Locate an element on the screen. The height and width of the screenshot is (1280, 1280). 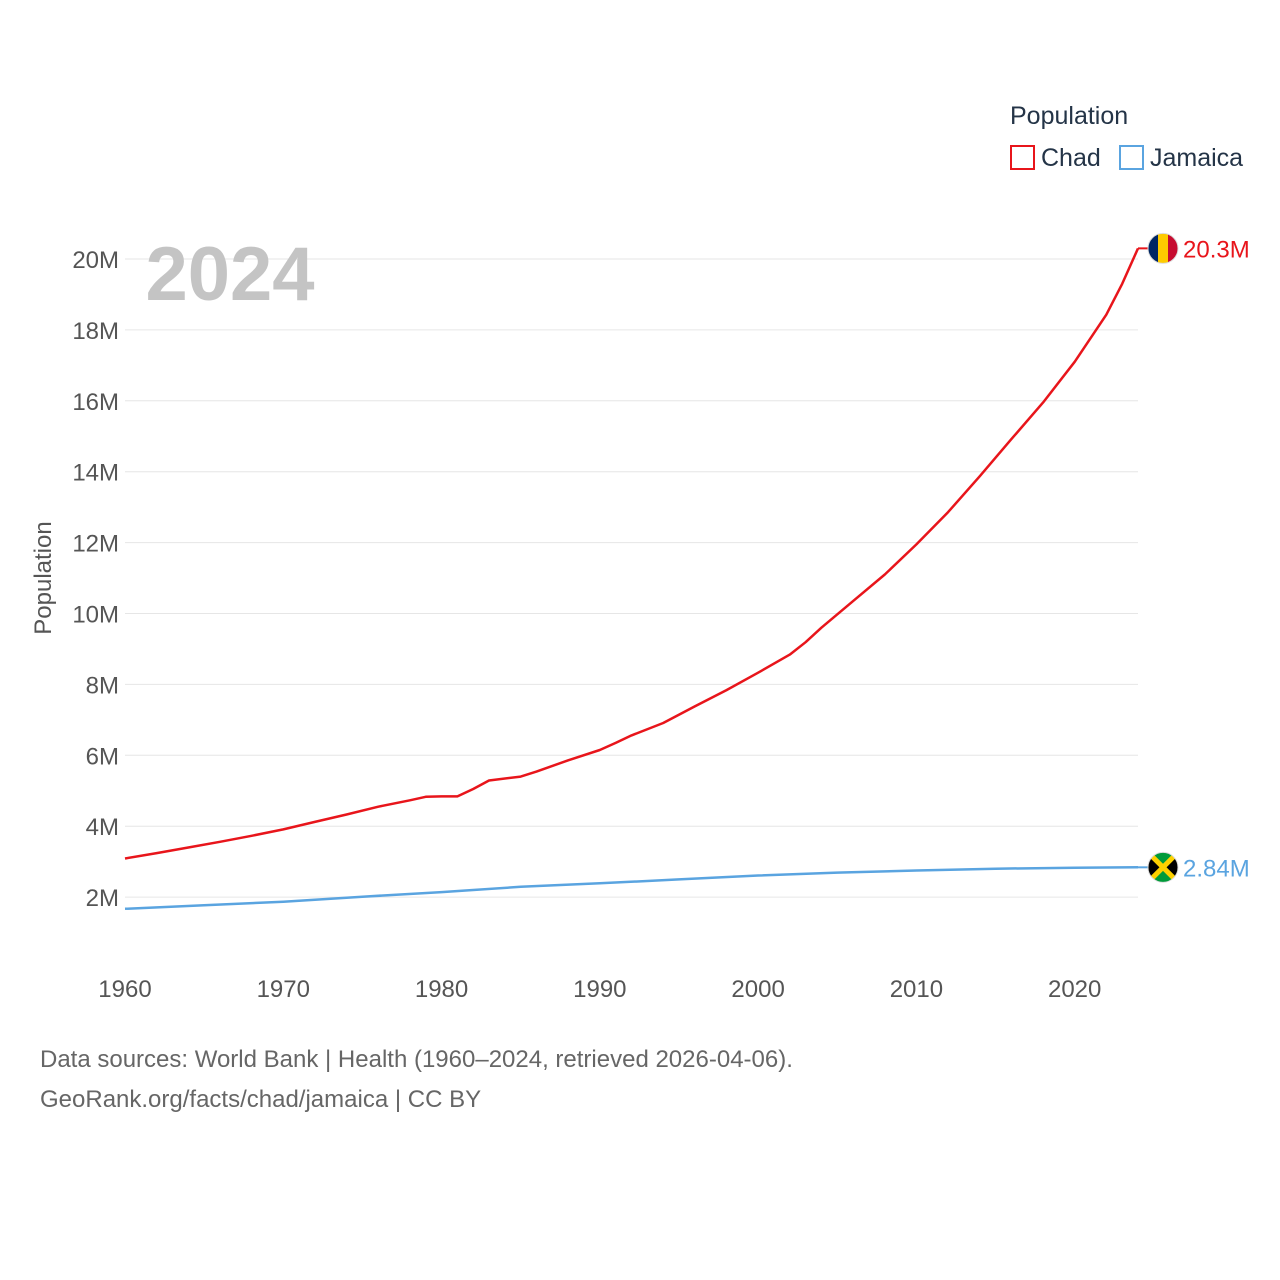
end-labels: 20.3M 2.84M is located at coordinates (1194, 557).